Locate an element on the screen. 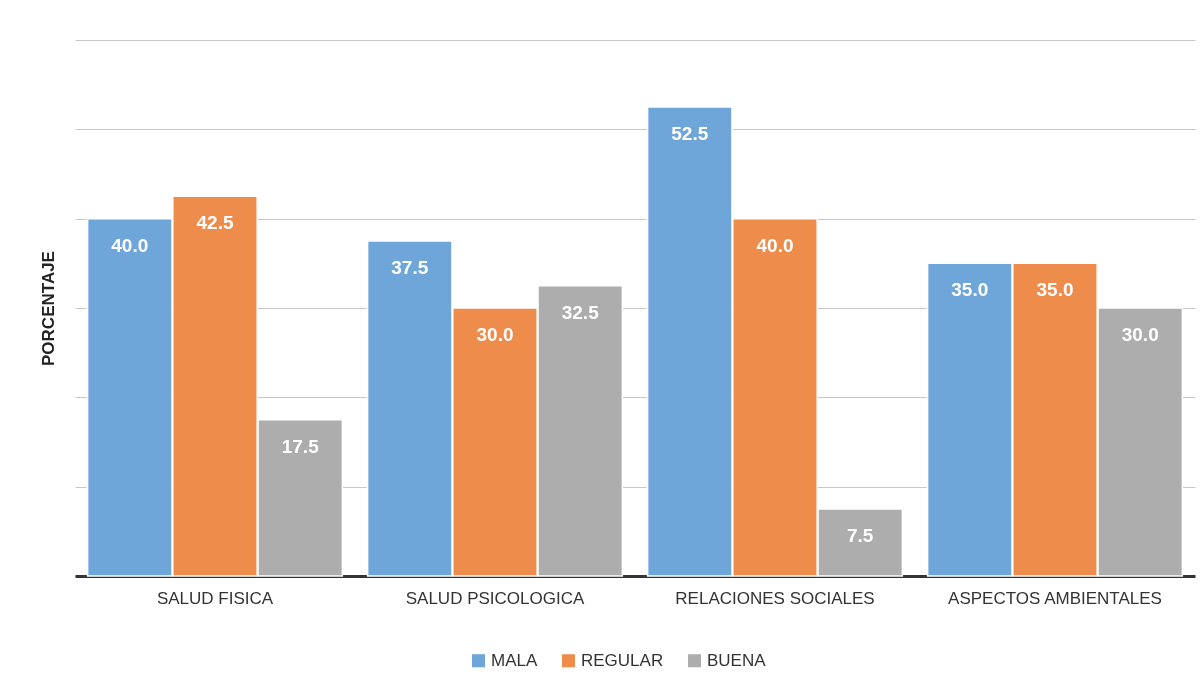  data-label: 42.5 is located at coordinates (215, 223).